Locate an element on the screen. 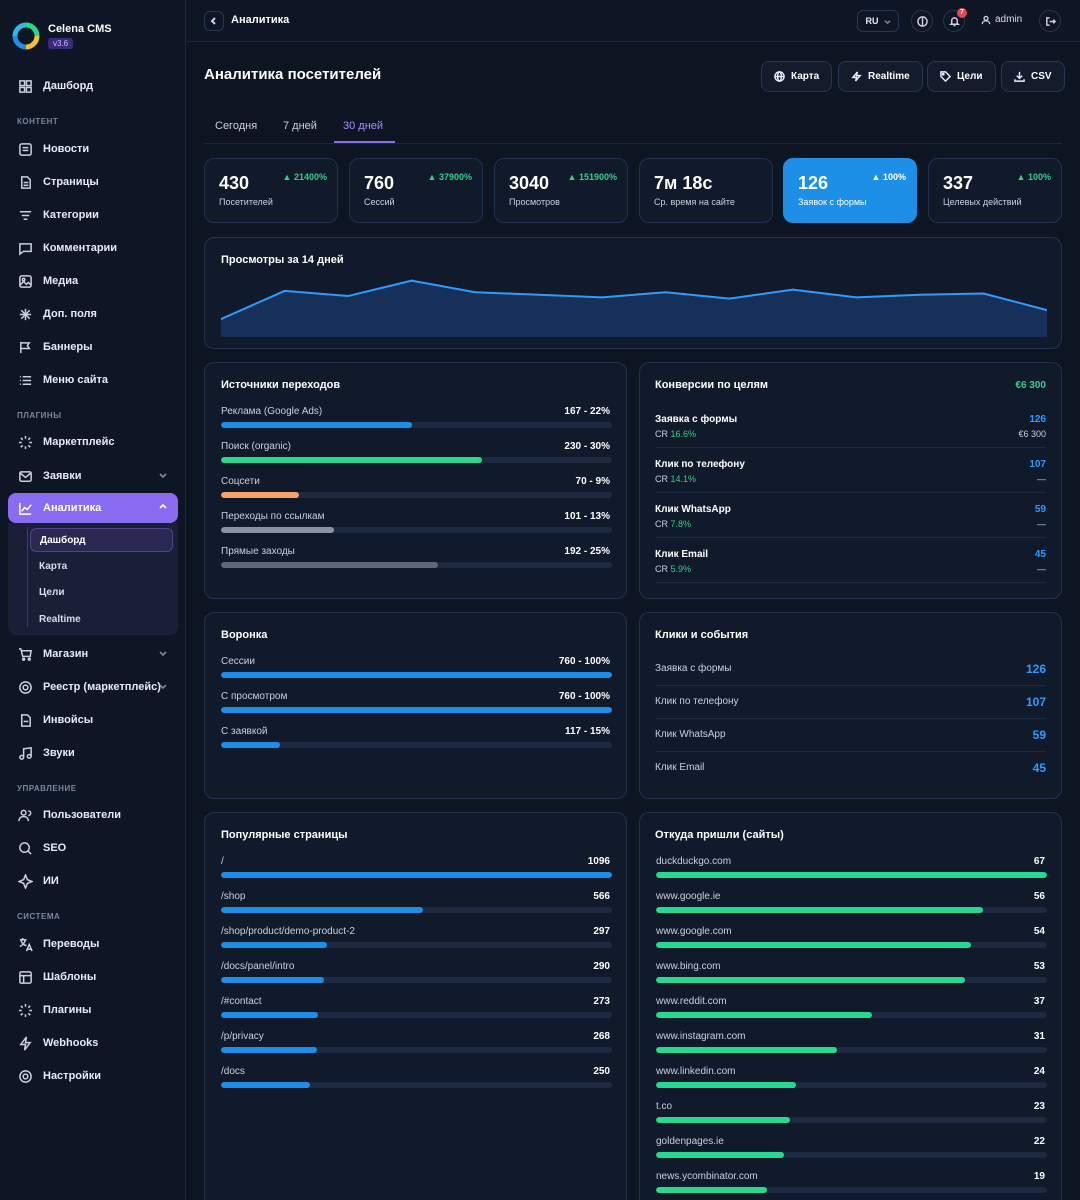 The image size is (1080, 1200). row-value: 230 - 30% is located at coordinates (587, 446).